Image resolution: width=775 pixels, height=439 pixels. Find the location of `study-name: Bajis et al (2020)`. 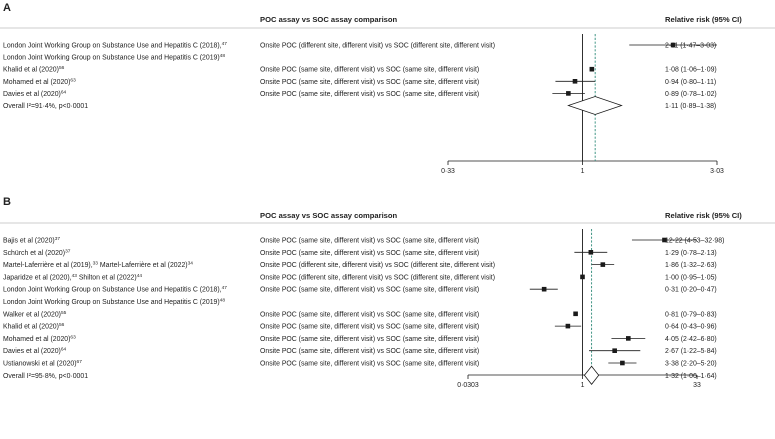

study-name: Bajis et al (2020) is located at coordinates (29, 241).